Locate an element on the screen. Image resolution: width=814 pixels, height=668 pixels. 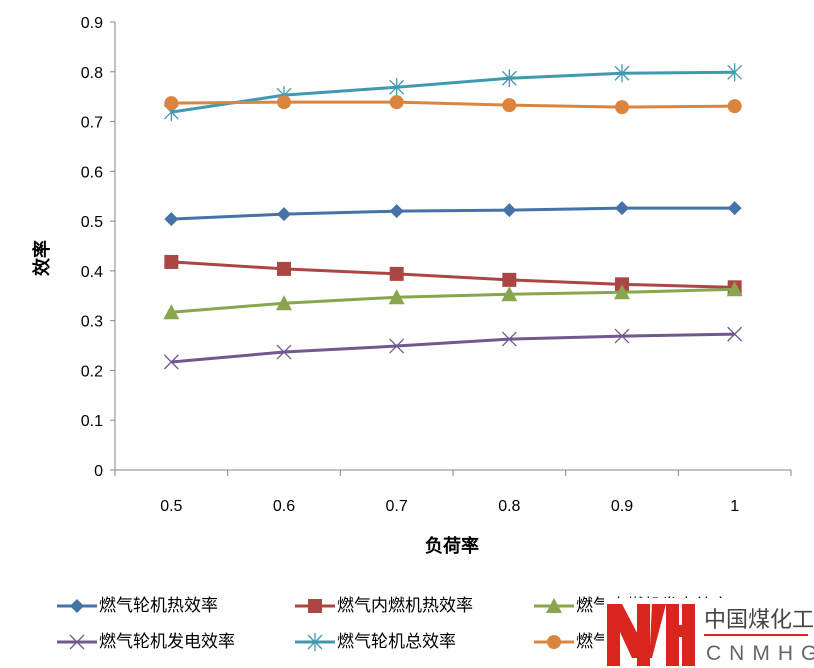
y-tick-label: 0.6 is located at coordinates (92, 172).